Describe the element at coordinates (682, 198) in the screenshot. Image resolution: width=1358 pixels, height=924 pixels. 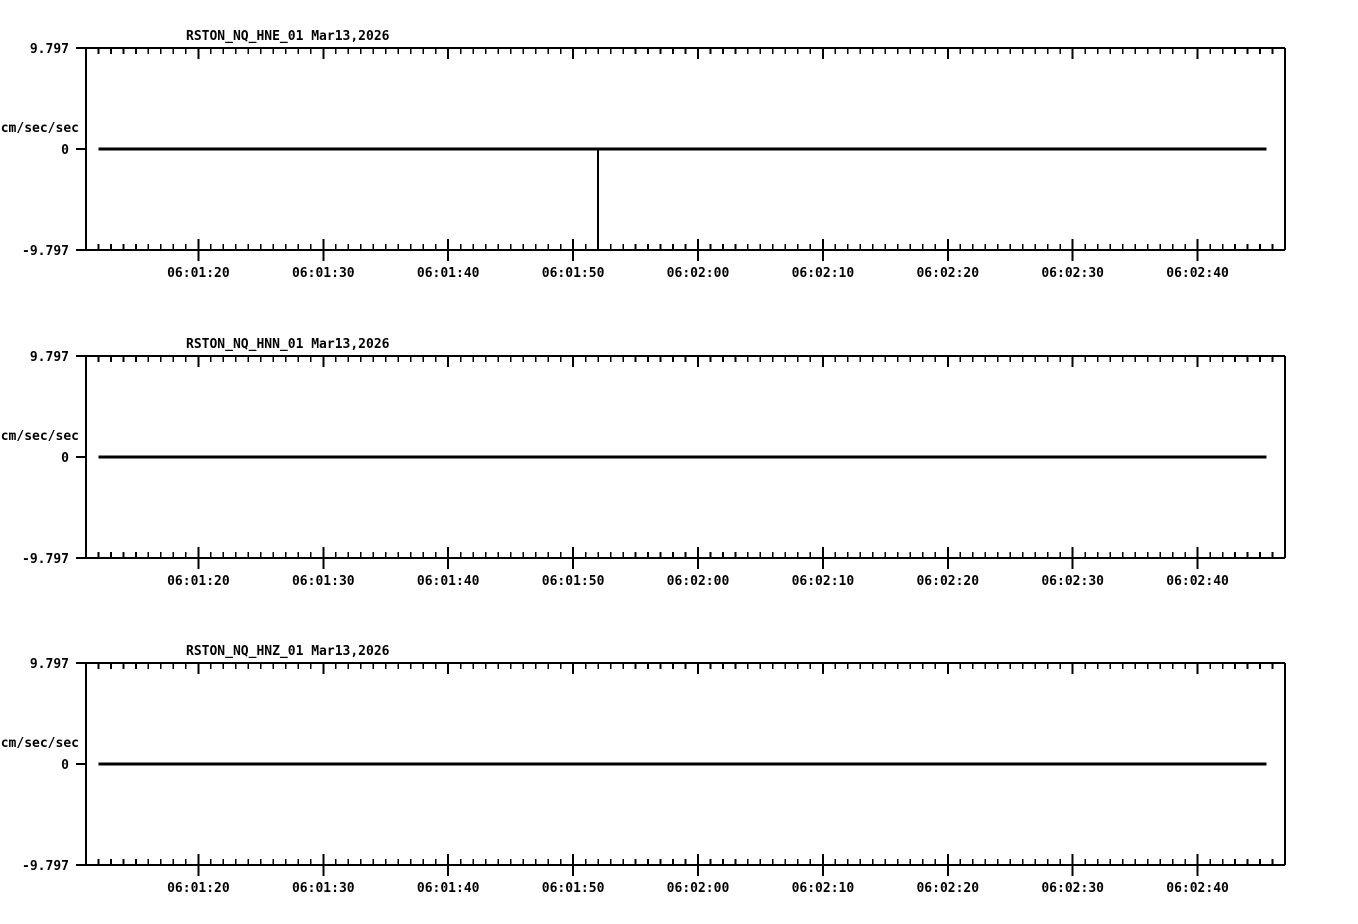
I see `waveform-trace` at that location.